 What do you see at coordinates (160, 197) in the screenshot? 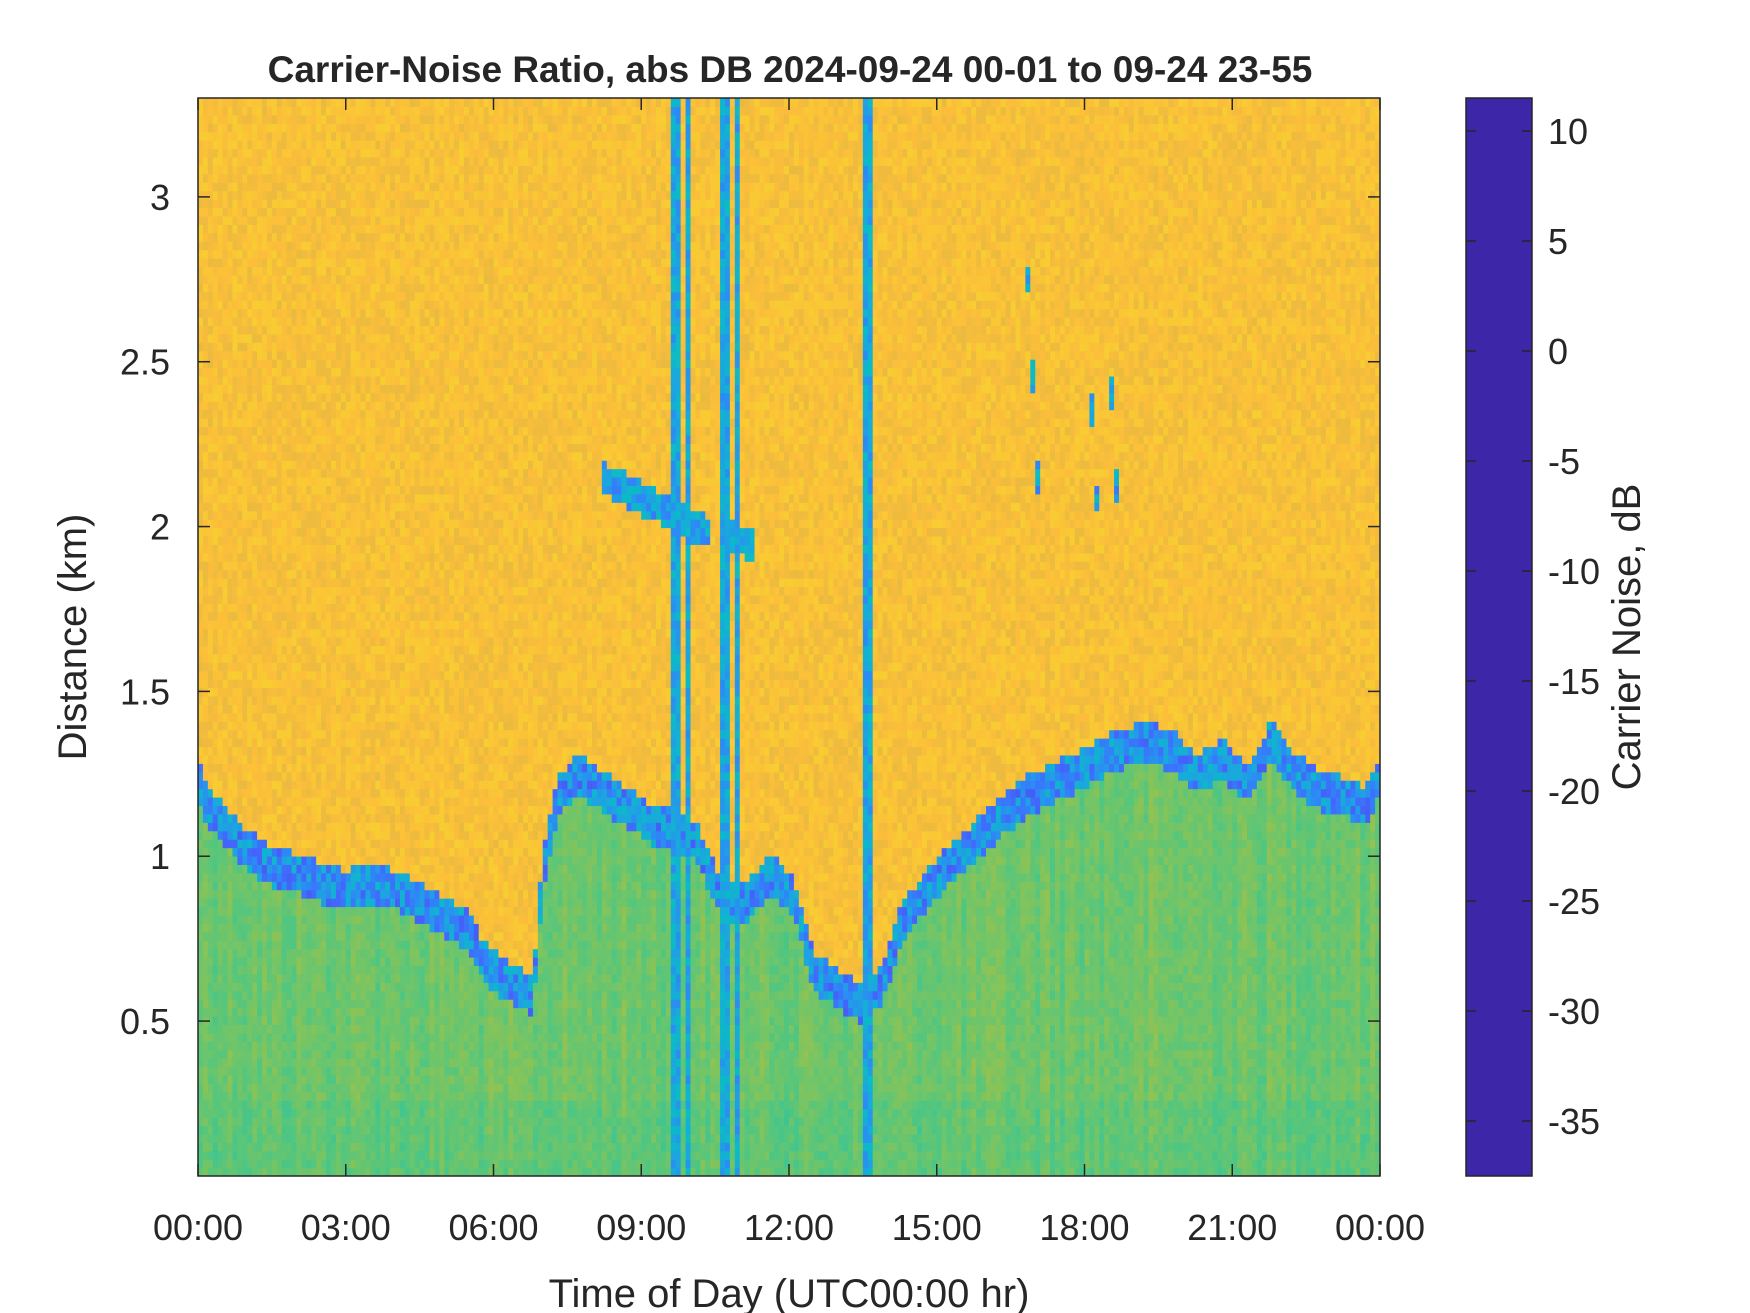
I see `y-tick-label: 3` at bounding box center [160, 197].